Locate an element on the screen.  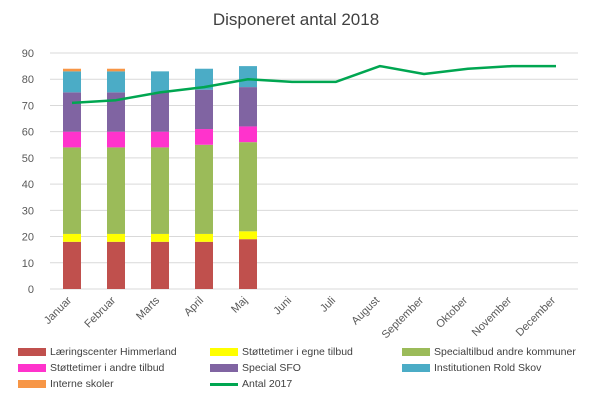
y-tick-label: 10 is located at coordinates (28, 264).